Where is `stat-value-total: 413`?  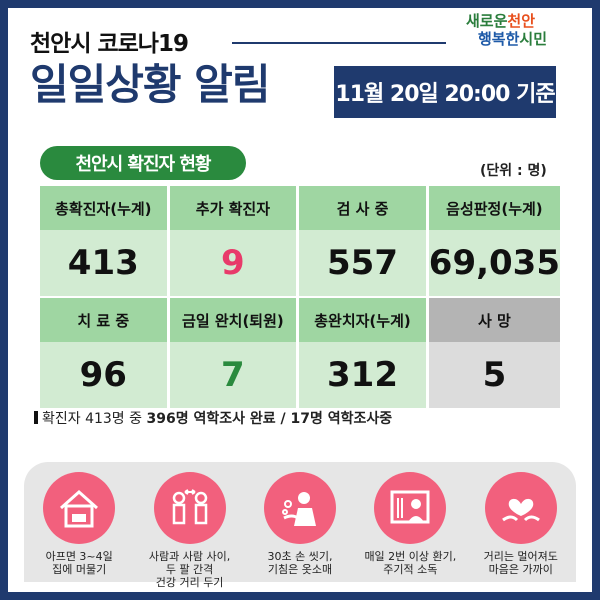 stat-value-total: 413 is located at coordinates (103, 263).